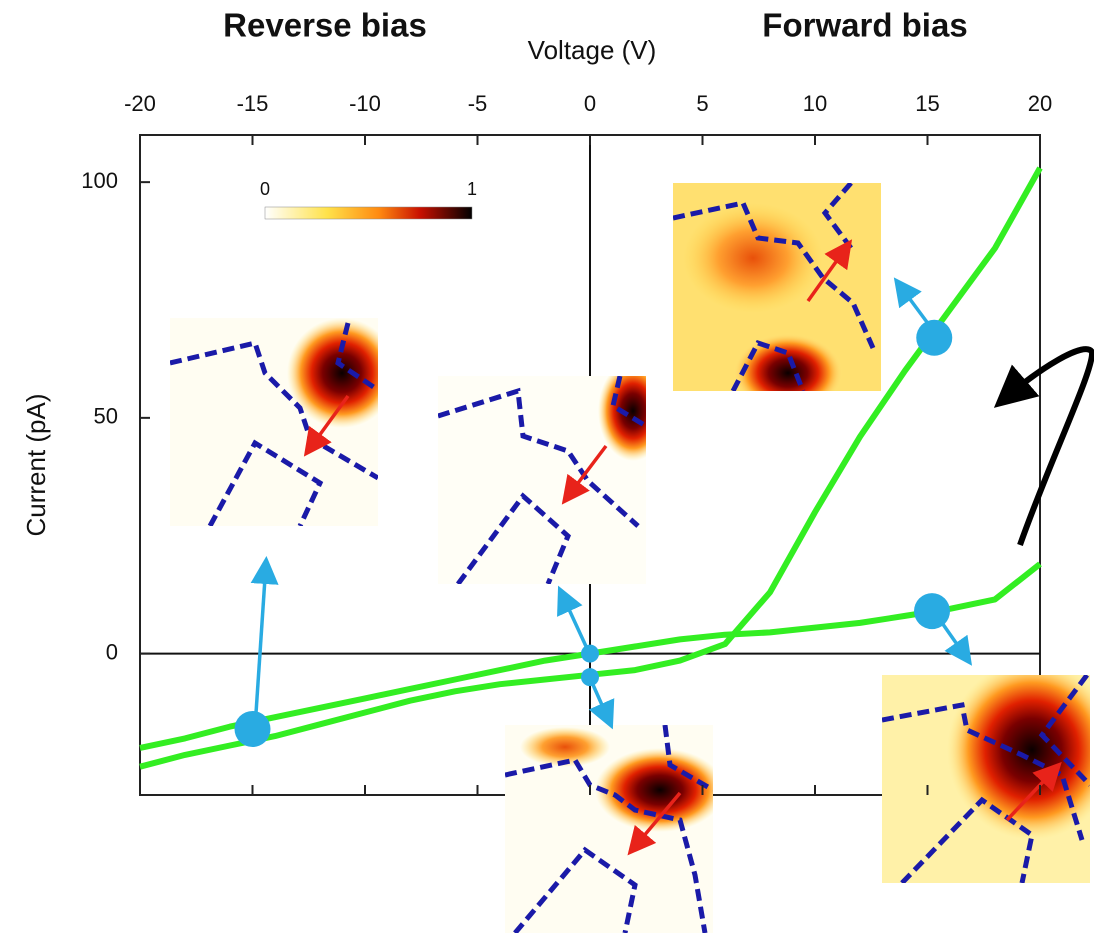  I want to click on colorbar-label: 0, so click(265, 189).